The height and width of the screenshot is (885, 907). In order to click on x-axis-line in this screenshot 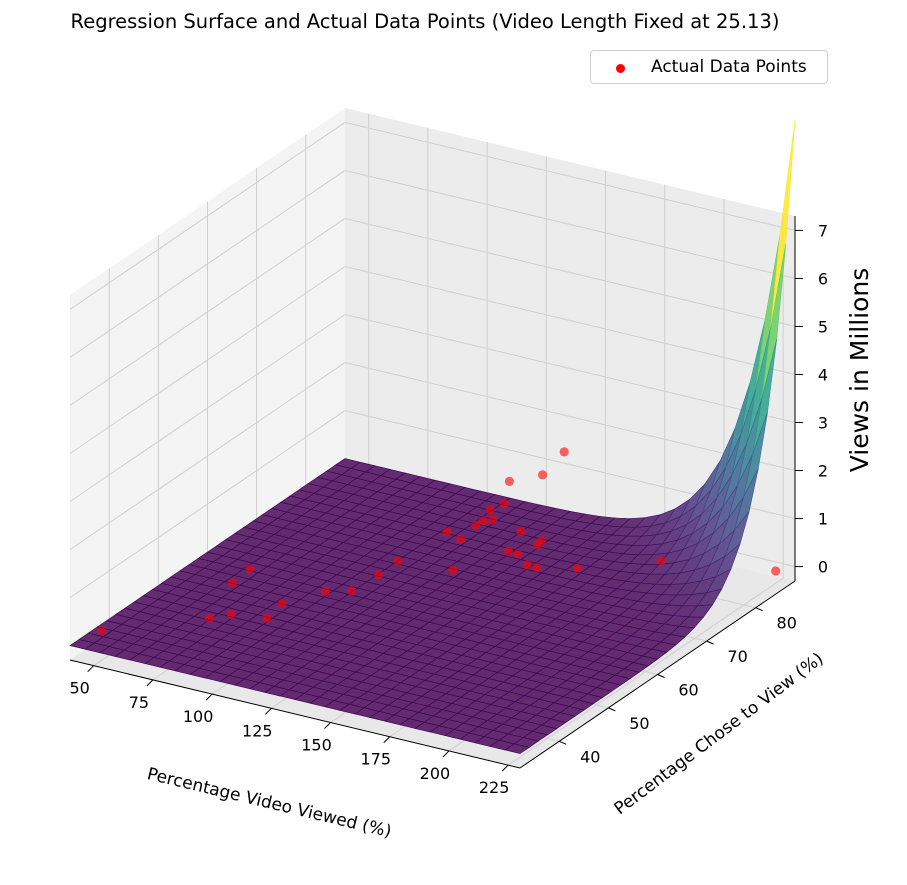, I will do `click(295, 714)`.